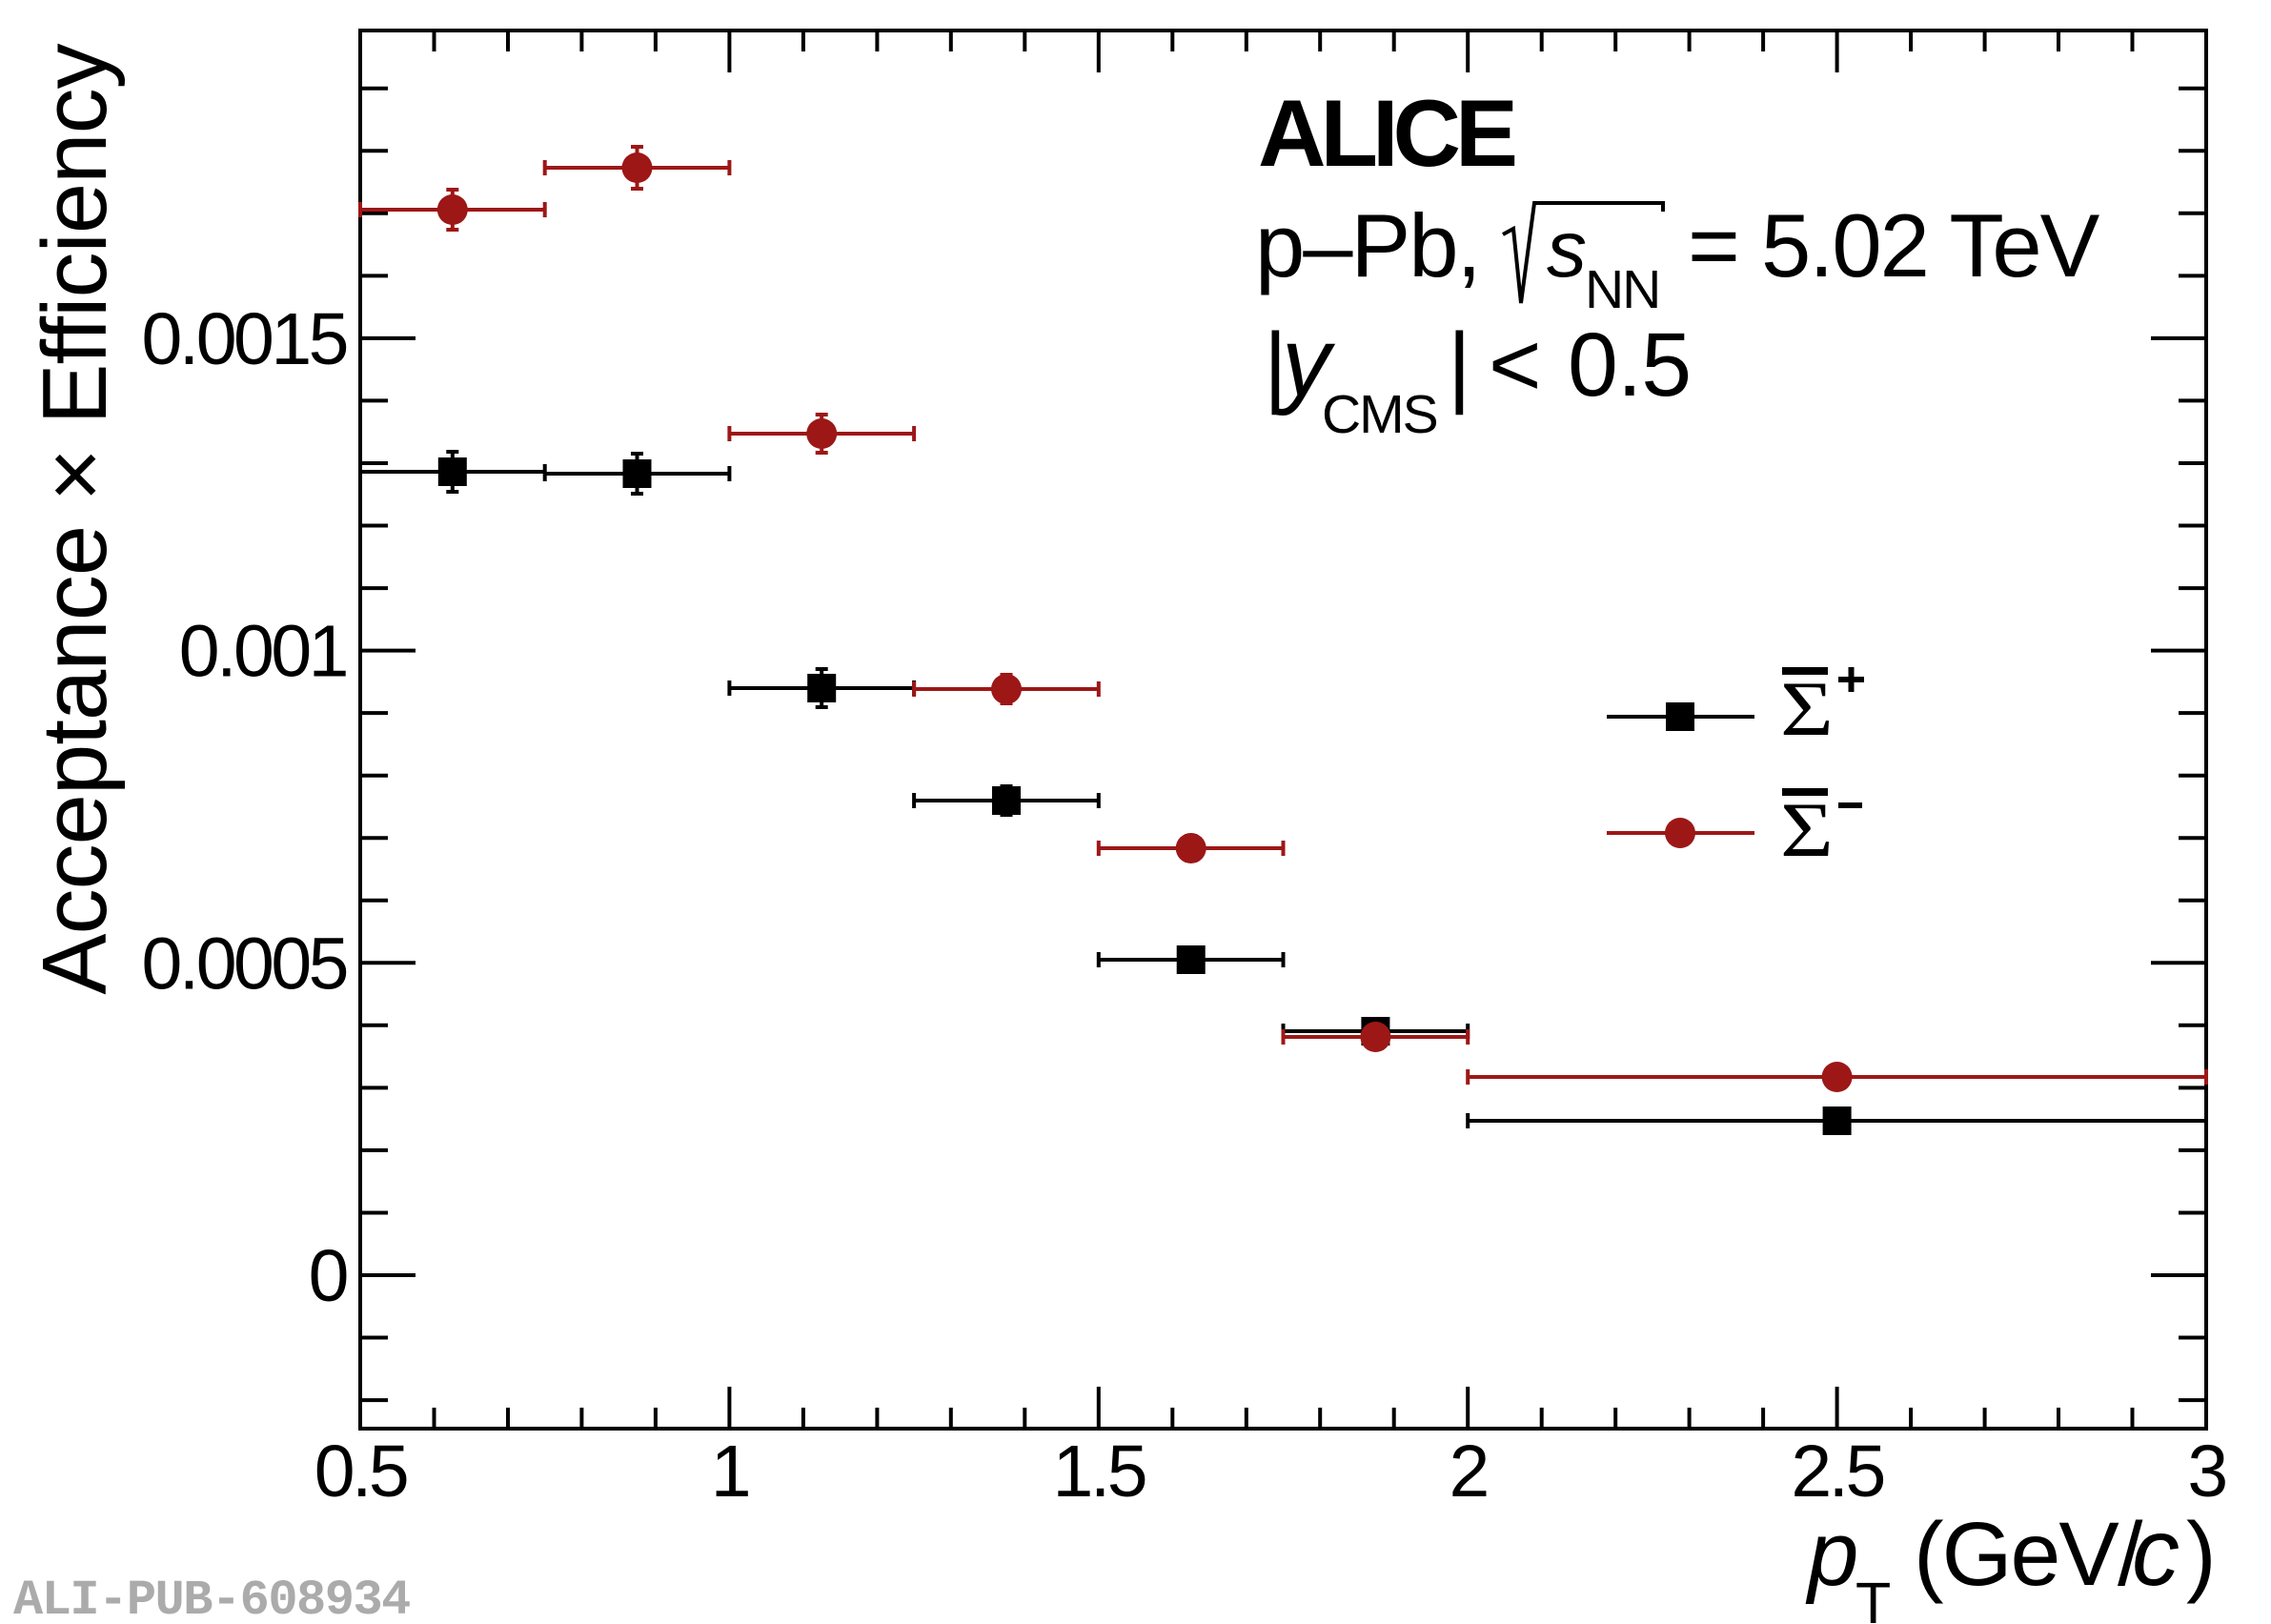  What do you see at coordinates (212, 1598) in the screenshot?
I see `svg-text: ALI-PUB-608934` at bounding box center [212, 1598].